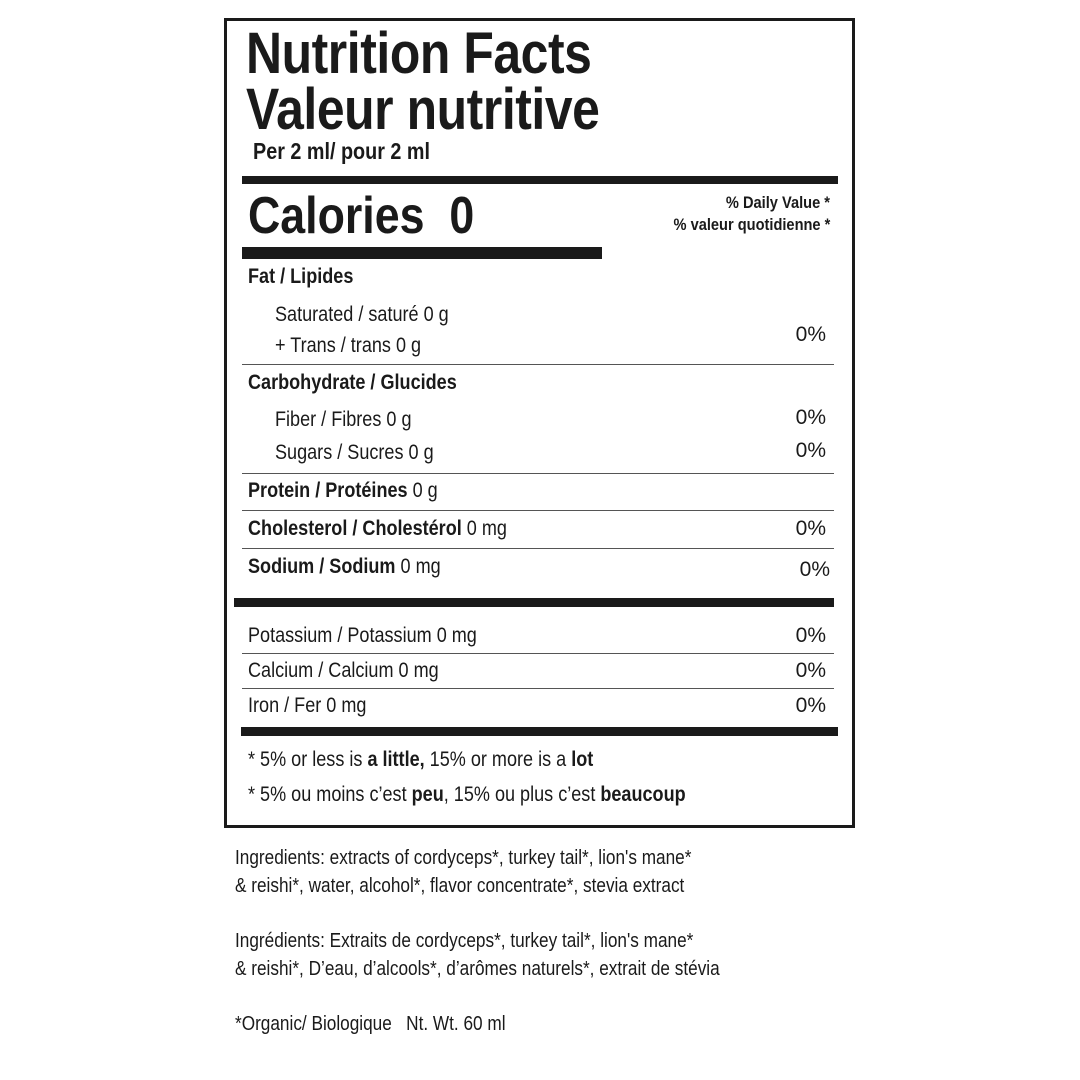 This screenshot has width=1080, height=1080. I want to click on calcium-percent: 0%, so click(810, 670).